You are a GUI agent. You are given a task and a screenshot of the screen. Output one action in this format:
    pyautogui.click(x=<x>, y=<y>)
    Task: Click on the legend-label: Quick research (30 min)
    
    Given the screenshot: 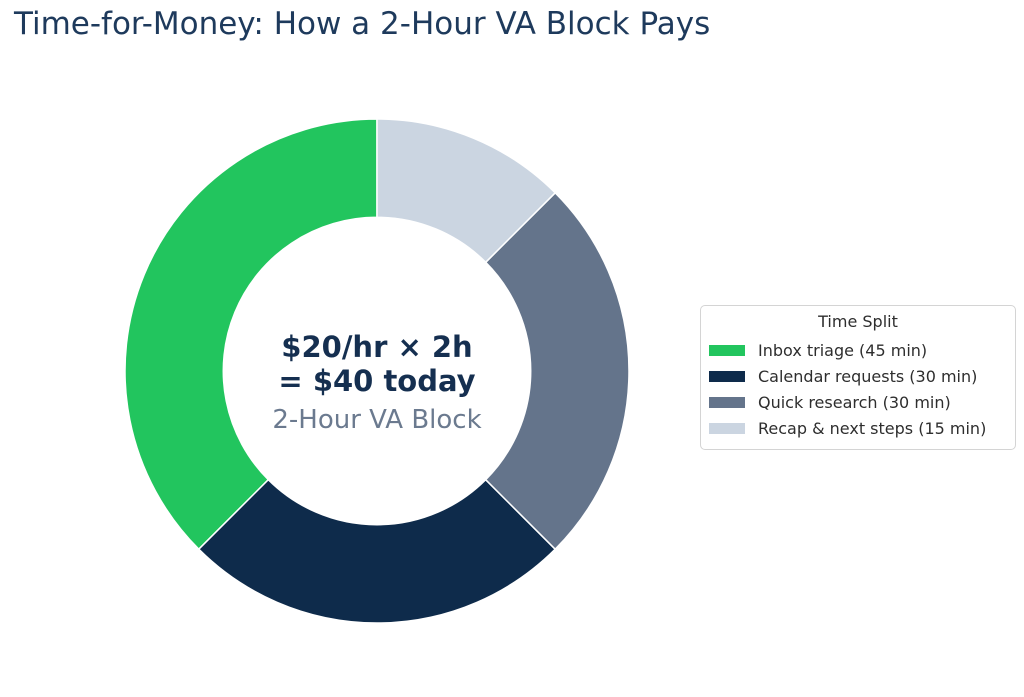 What is the action you would take?
    pyautogui.click(x=854, y=402)
    